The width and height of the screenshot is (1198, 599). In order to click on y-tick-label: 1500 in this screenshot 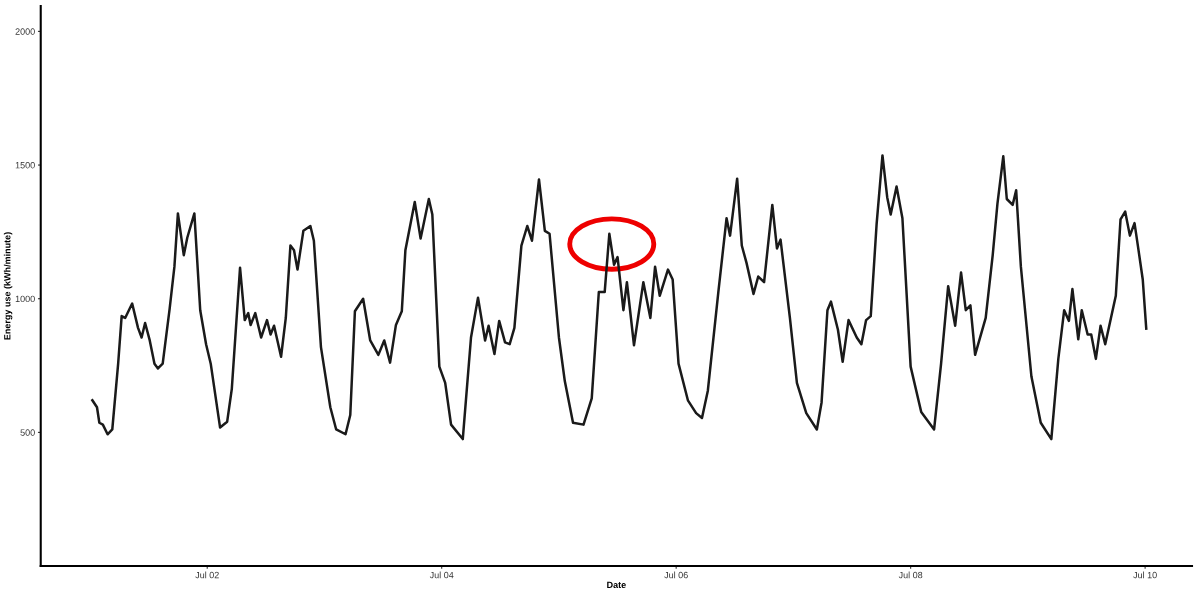, I will do `click(25, 165)`.